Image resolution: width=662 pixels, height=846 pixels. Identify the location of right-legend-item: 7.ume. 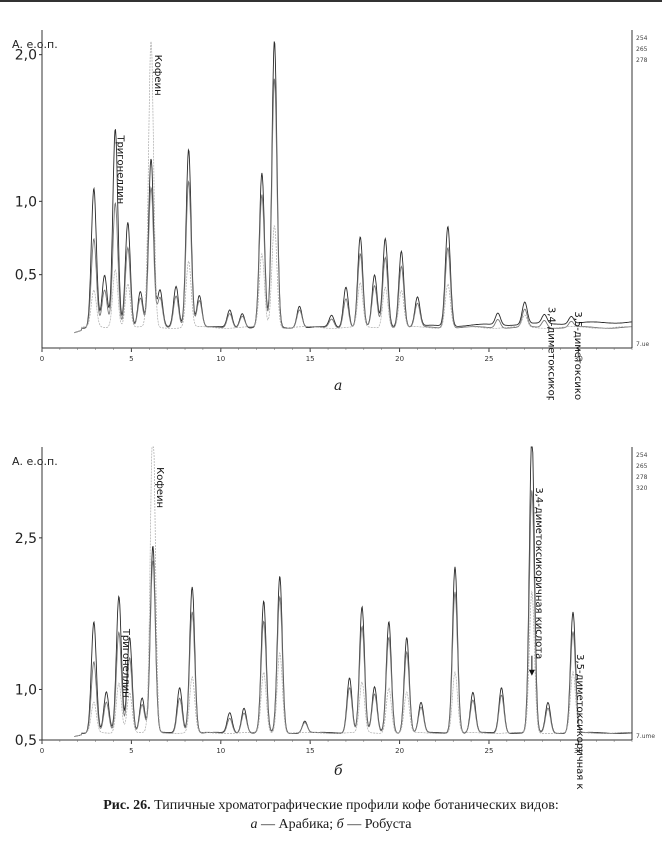
(645, 736).